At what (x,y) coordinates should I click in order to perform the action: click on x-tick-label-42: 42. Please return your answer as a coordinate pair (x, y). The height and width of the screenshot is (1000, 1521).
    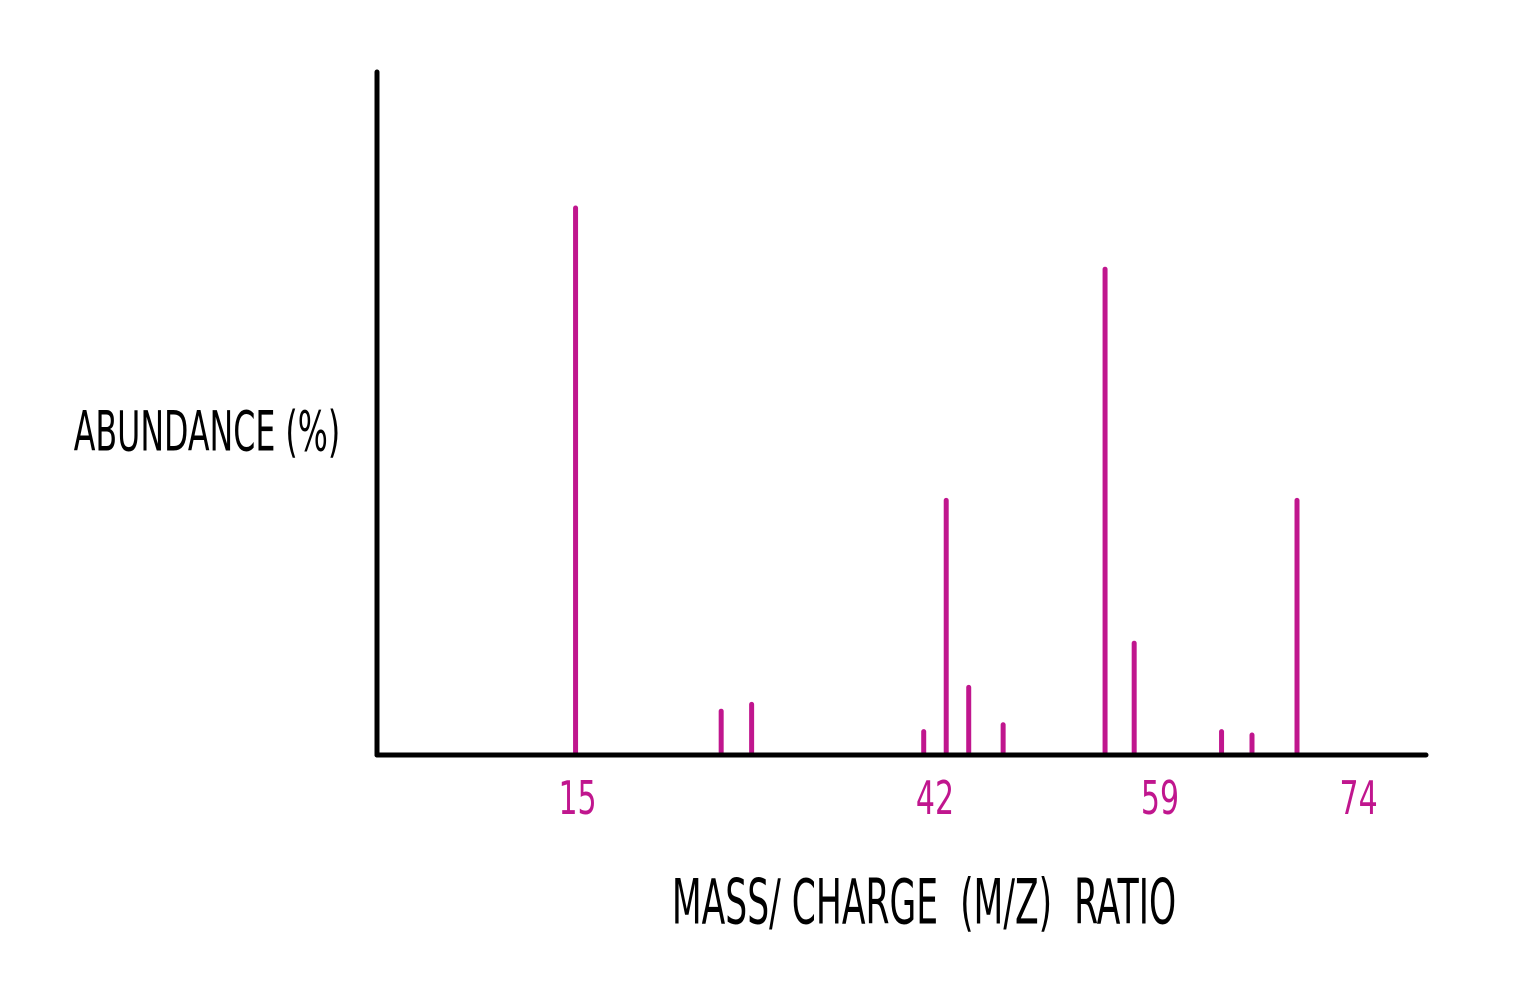
    Looking at the image, I should click on (935, 798).